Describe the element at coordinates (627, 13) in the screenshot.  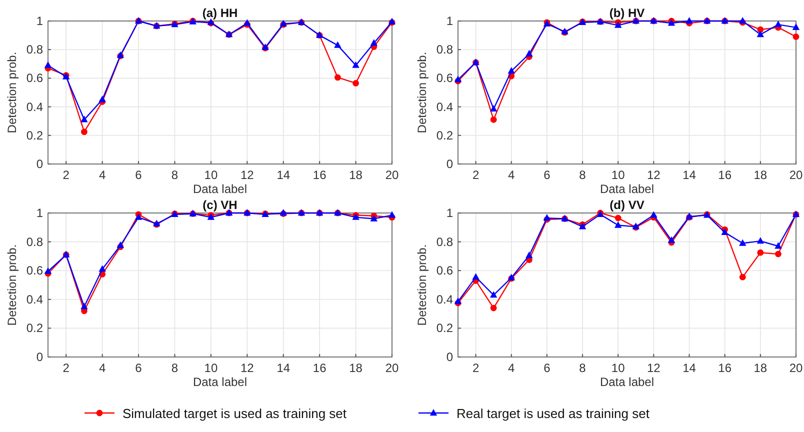
I see `chart-title: (b) HV` at that location.